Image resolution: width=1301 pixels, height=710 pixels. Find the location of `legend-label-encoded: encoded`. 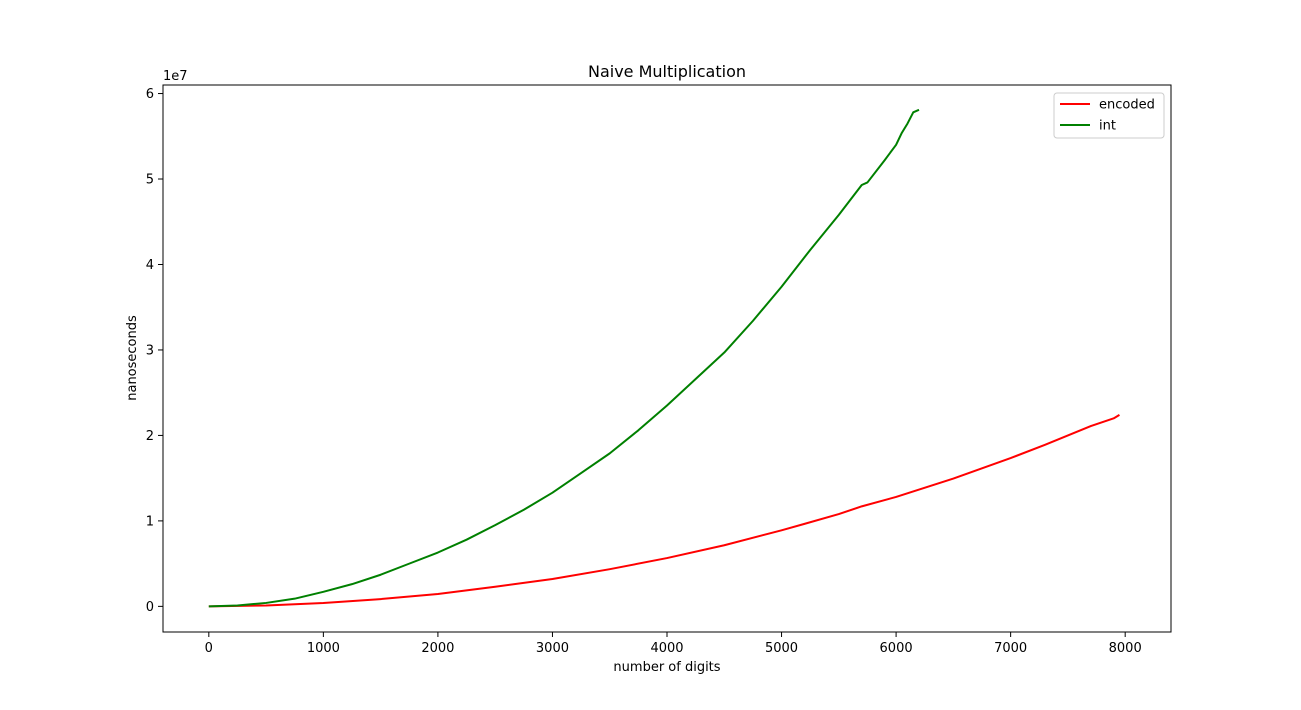

legend-label-encoded: encoded is located at coordinates (1127, 105).